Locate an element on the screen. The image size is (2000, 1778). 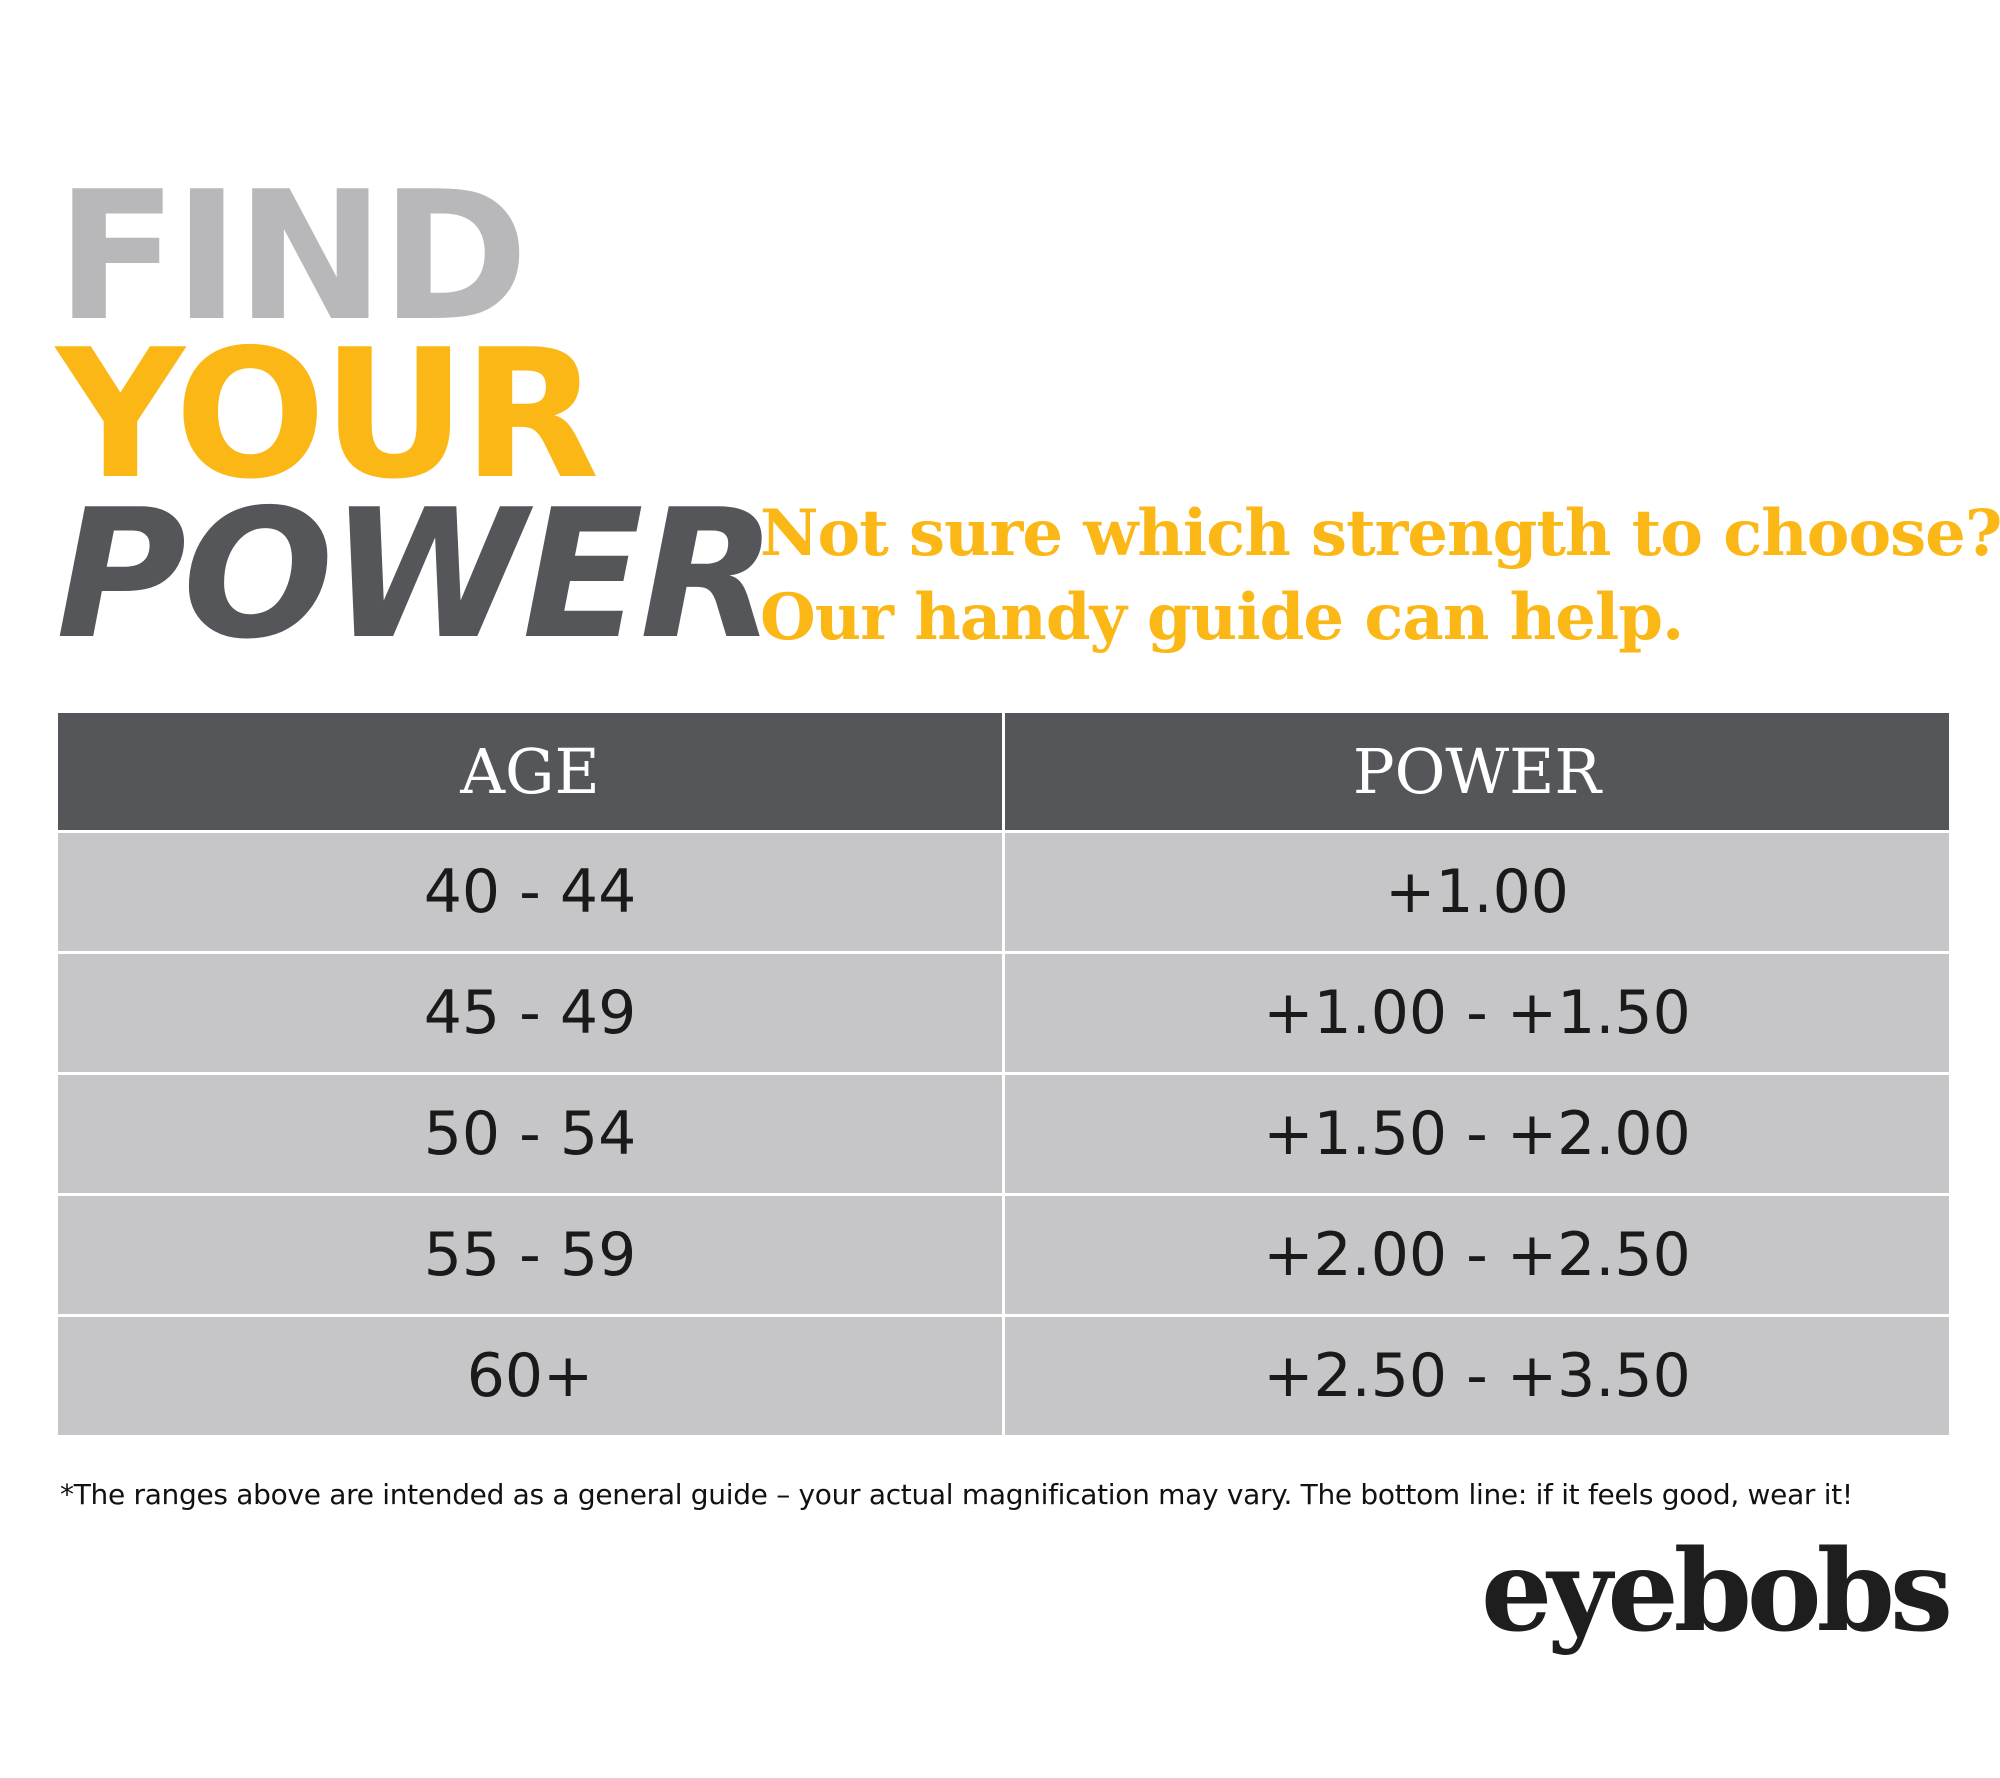
headline-your: YOUR is located at coordinates (327, 414).